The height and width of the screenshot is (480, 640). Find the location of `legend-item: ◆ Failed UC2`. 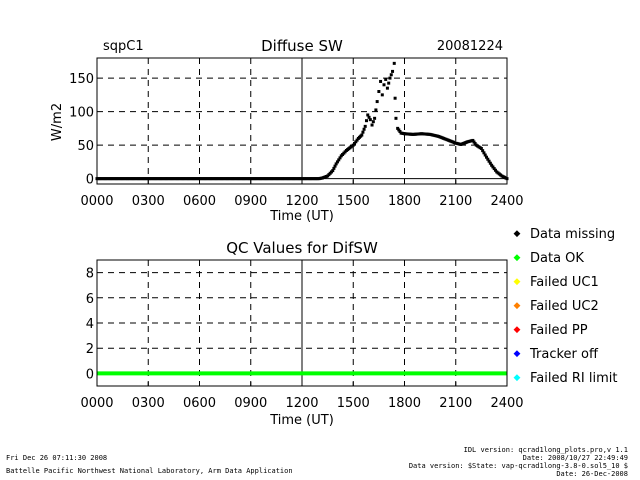

legend-item: ◆ Failed UC2 is located at coordinates (555, 306).